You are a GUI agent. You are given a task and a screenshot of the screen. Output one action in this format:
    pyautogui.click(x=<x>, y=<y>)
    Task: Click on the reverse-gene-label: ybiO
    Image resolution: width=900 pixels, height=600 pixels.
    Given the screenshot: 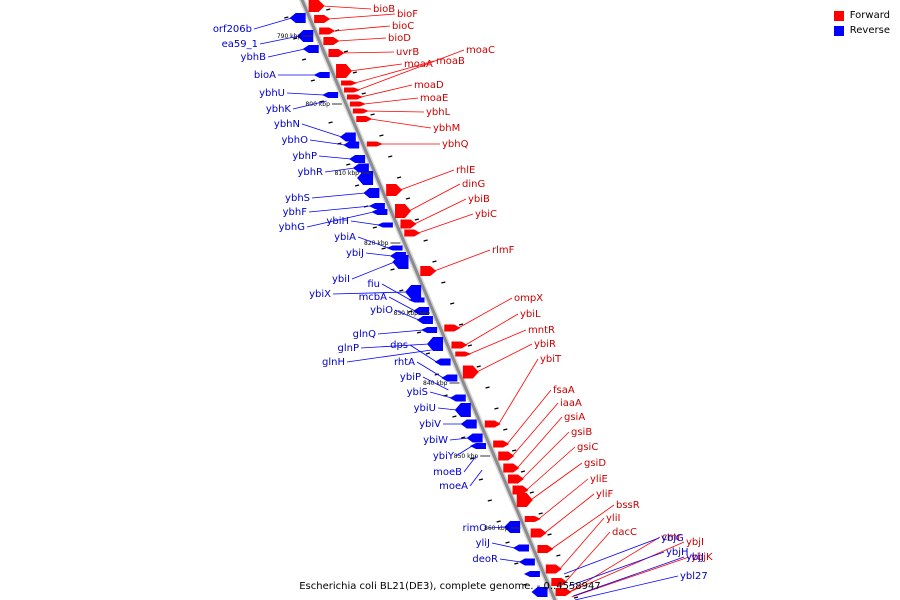 What is the action you would take?
    pyautogui.click(x=381, y=310)
    